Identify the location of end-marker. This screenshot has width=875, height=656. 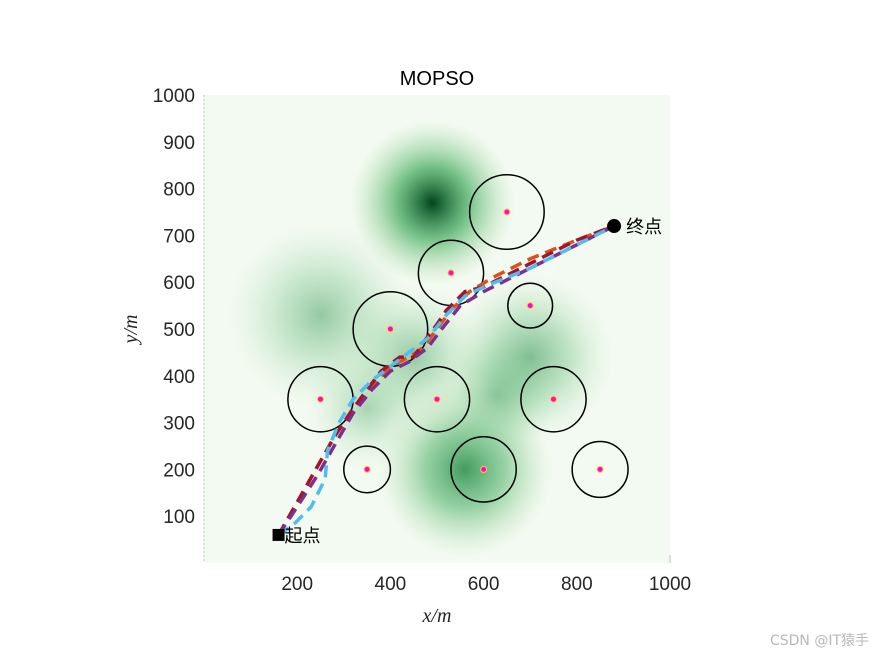
(614, 226).